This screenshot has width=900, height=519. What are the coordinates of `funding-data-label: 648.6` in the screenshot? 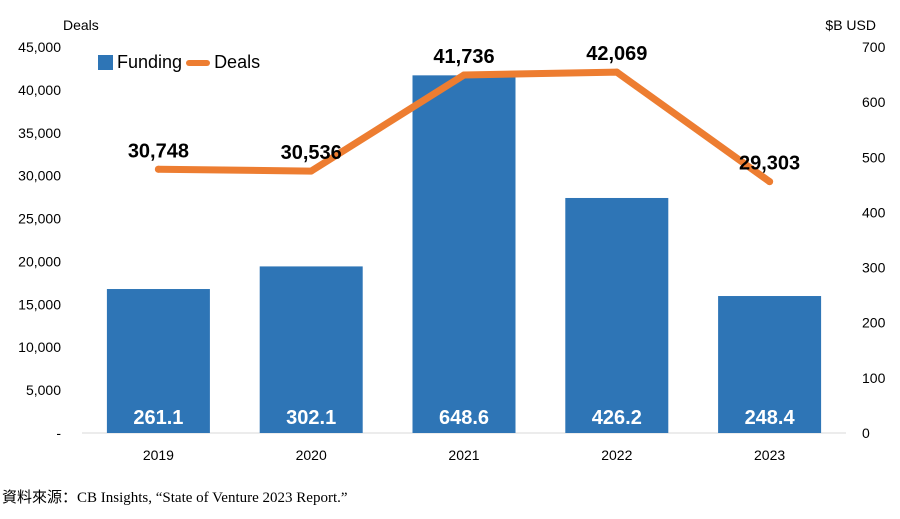 It's located at (464, 418).